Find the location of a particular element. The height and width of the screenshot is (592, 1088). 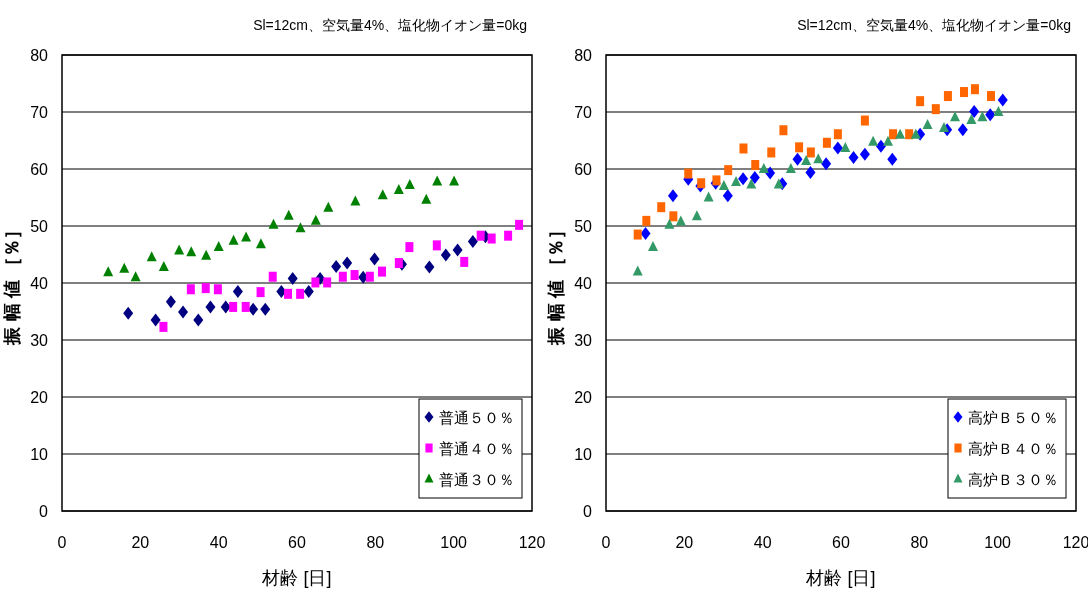

legend-label: 普通５０％ is located at coordinates (476, 417).